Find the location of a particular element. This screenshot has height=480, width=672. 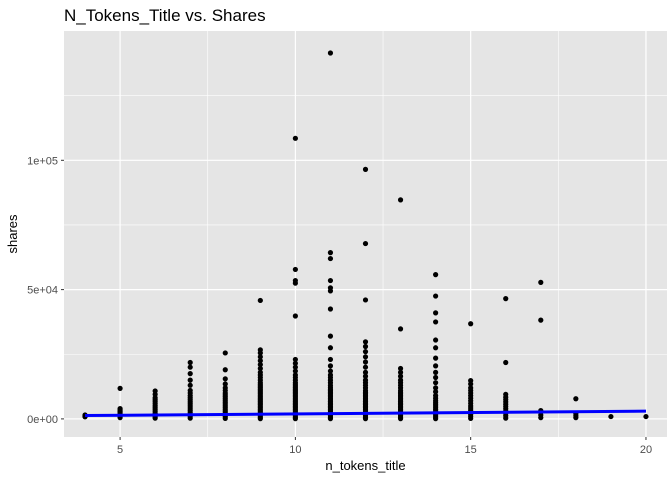

y-tick-label: 1e+05 is located at coordinates (42, 161).